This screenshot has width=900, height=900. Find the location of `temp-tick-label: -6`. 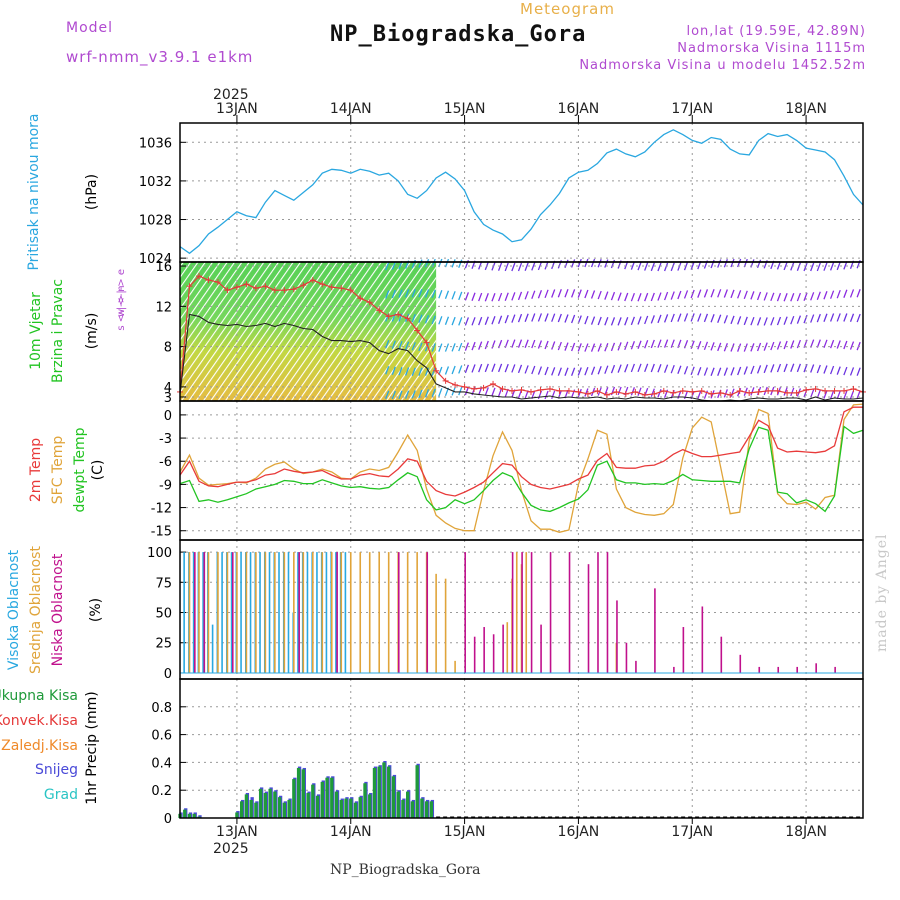

temp-tick-label: -6 is located at coordinates (165, 462).